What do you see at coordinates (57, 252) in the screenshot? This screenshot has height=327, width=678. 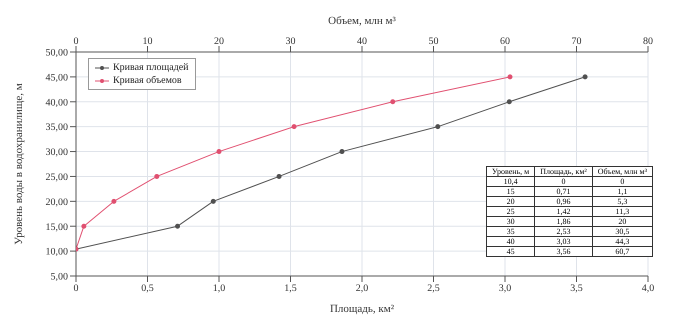 I see `y-tick-label: 10,00` at bounding box center [57, 252].